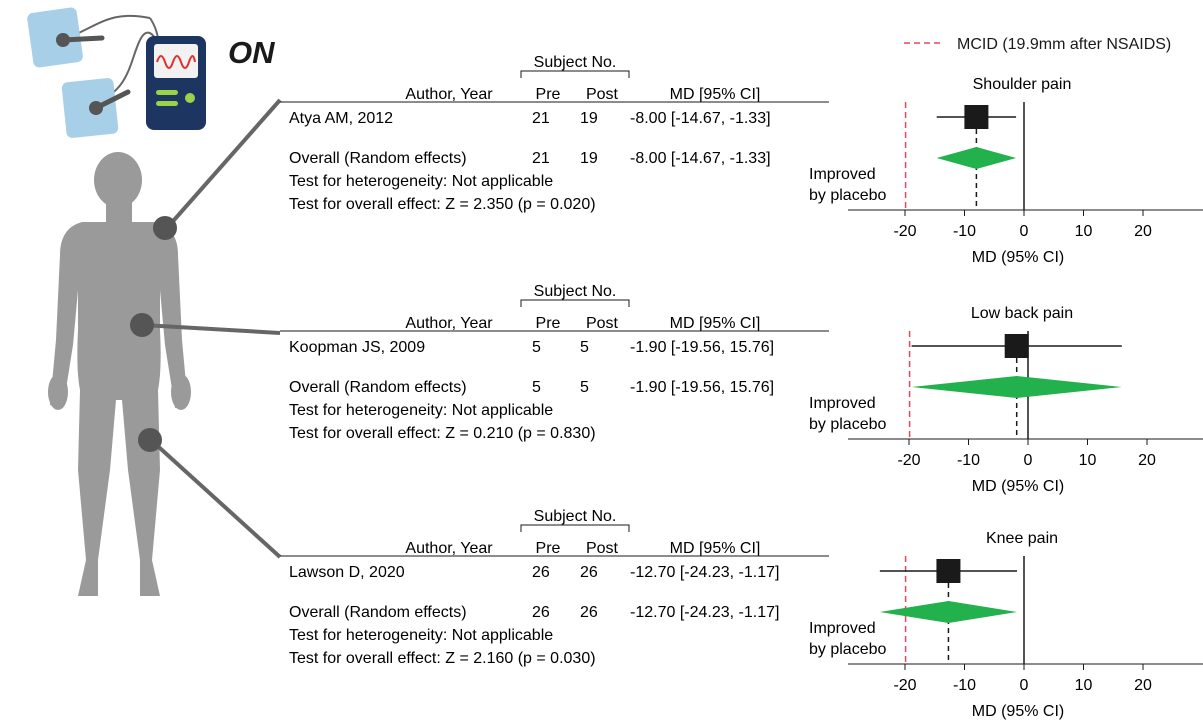 The image size is (1203, 726). Describe the element at coordinates (704, 572) in the screenshot. I see `study-md-ci: -12.70 [-24.23, -1.17]` at that location.